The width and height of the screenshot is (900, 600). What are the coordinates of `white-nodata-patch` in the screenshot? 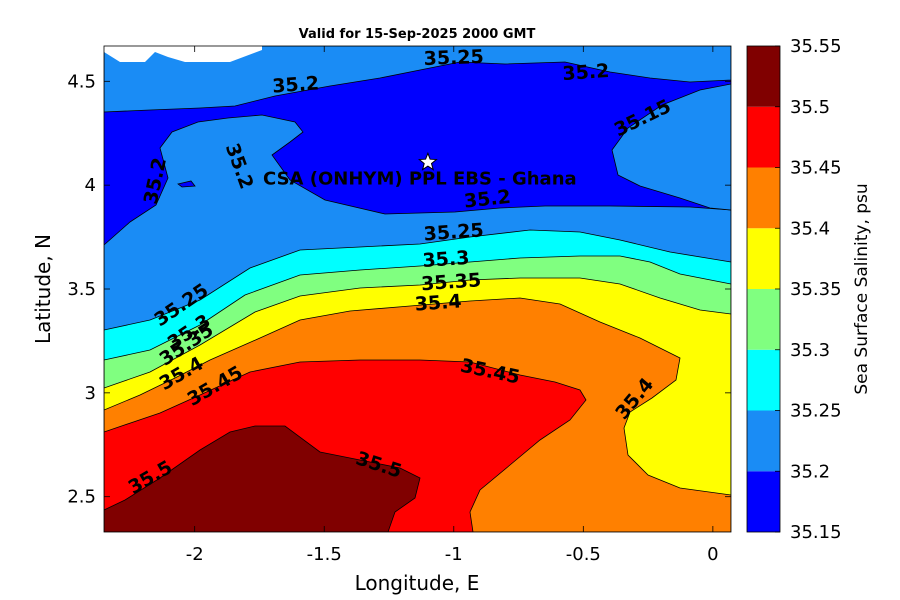 It's located at (183, 54).